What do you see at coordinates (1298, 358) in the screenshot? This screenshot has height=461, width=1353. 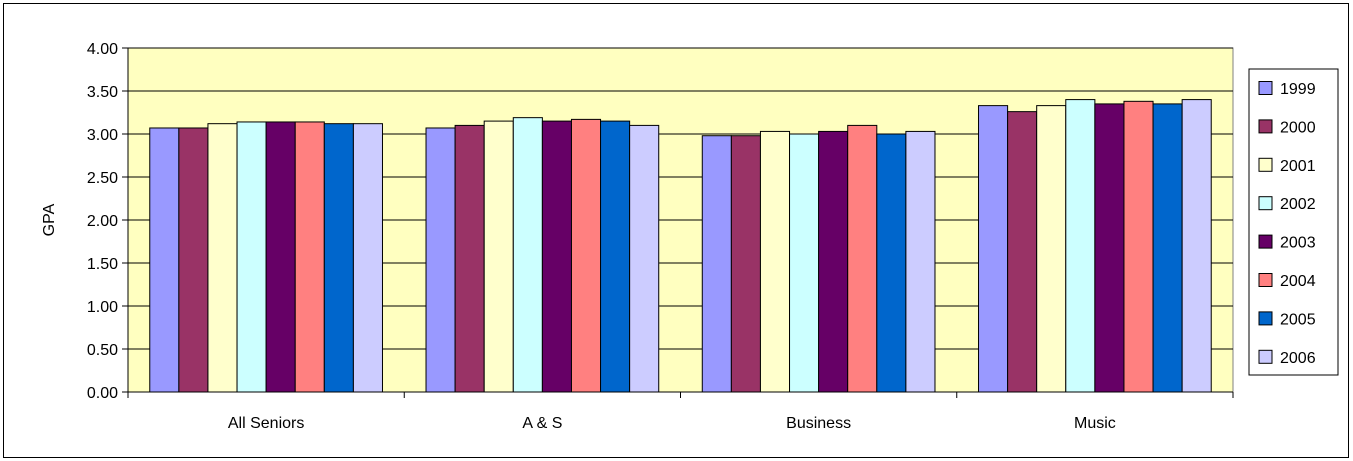 I see `legend-label: 2006` at bounding box center [1298, 358].